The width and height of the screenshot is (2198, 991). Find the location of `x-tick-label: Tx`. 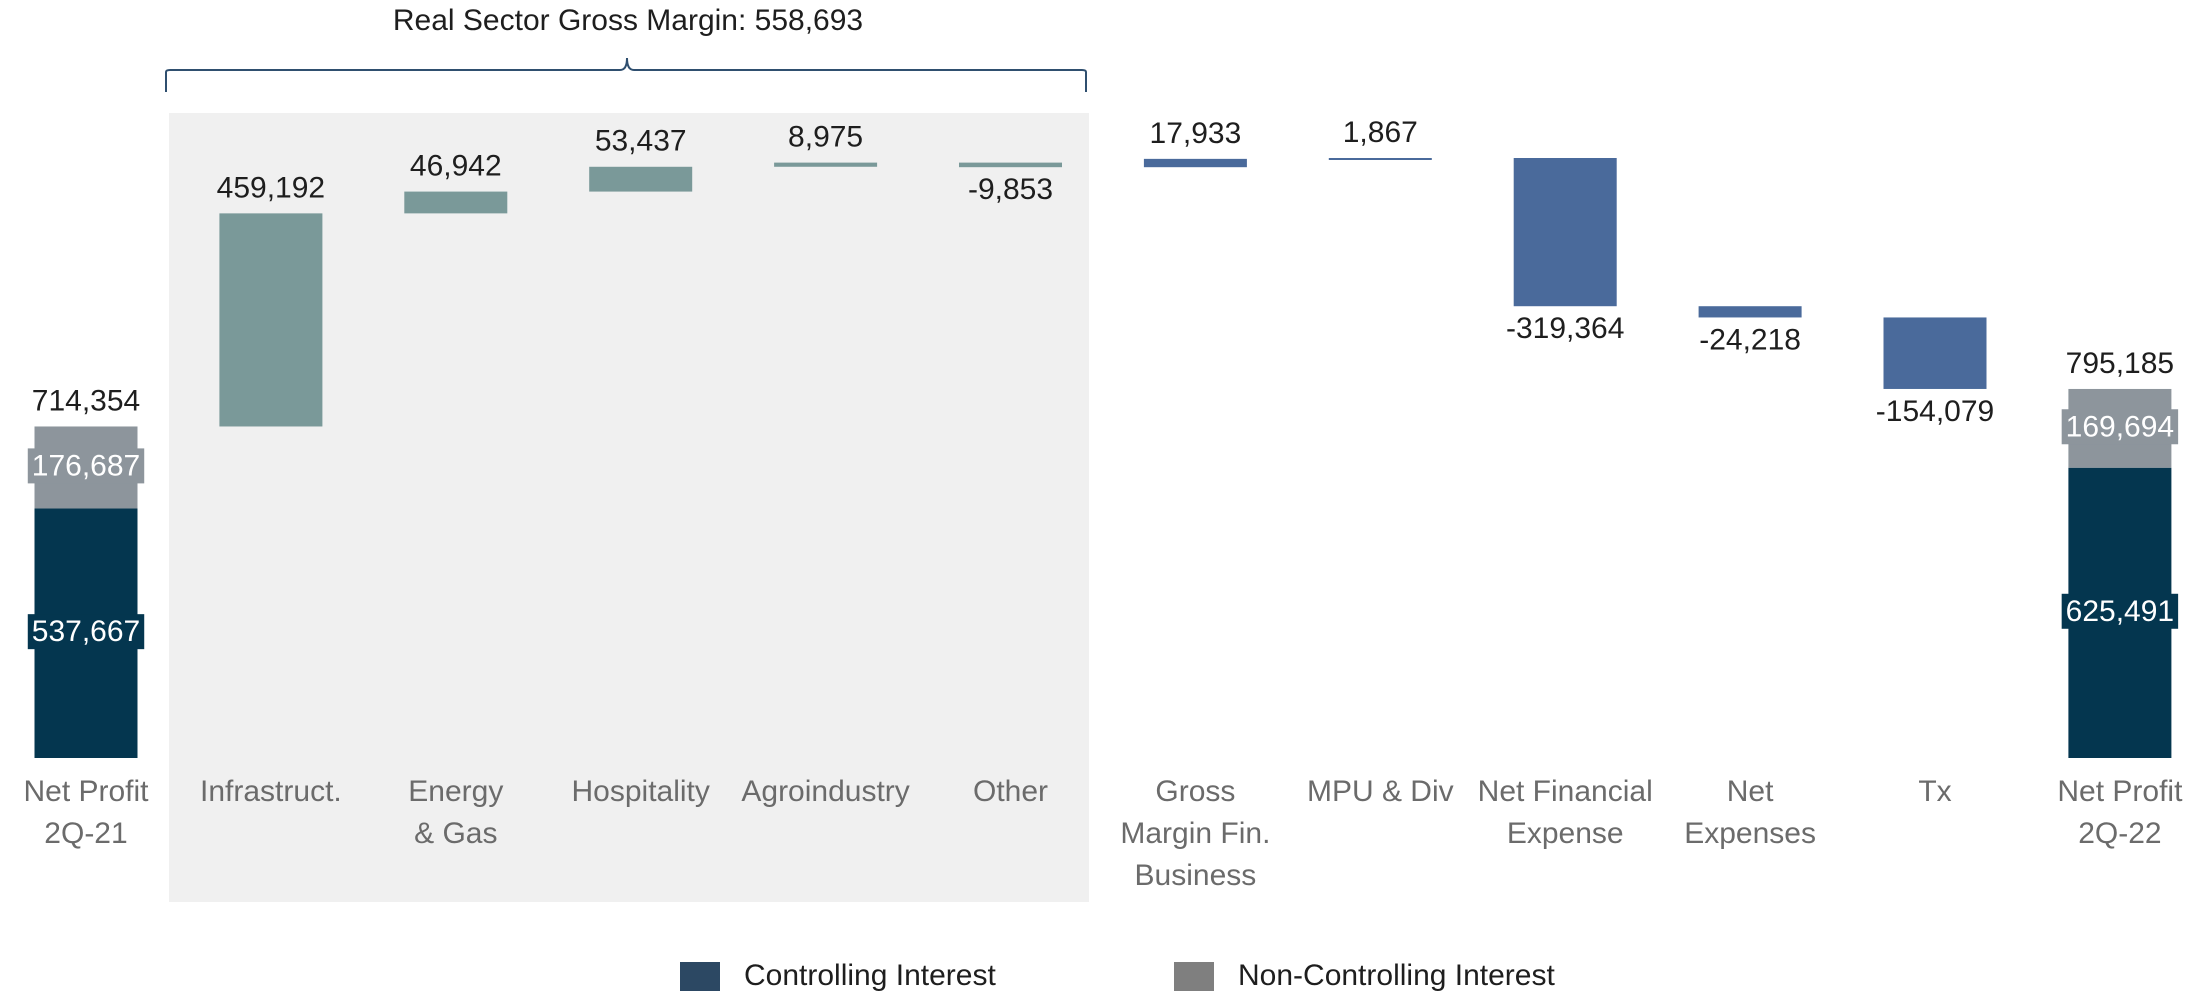

x-tick-label: Tx is located at coordinates (1934, 791).